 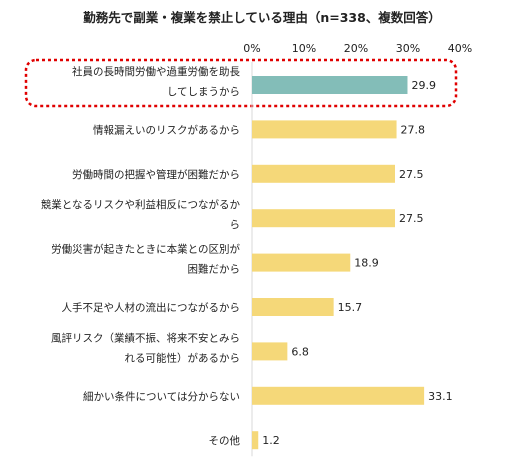 What do you see at coordinates (161, 396) in the screenshot?
I see `category-label: 細かい条件については分からない` at bounding box center [161, 396].